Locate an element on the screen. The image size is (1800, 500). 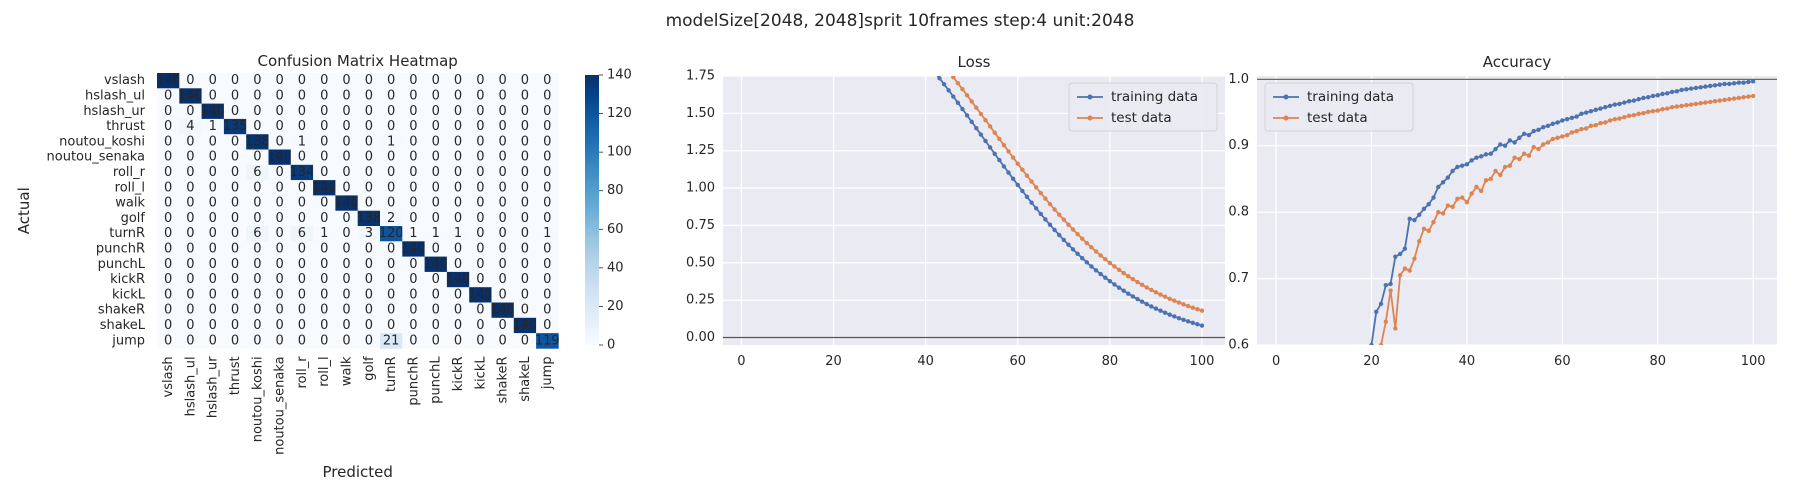
acc-x-tick-label: 0 is located at coordinates (1276, 361).